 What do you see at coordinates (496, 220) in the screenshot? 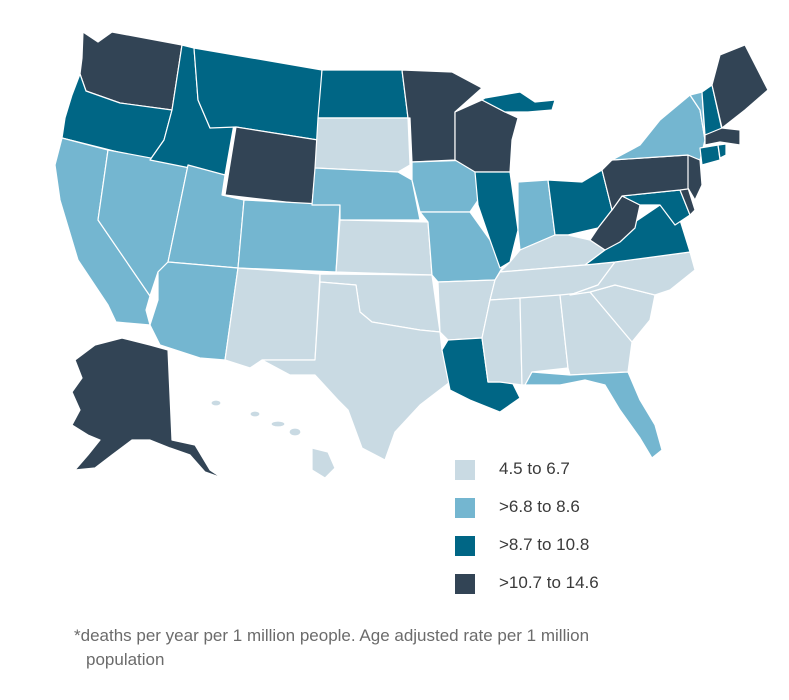
I see `state-illinois` at bounding box center [496, 220].